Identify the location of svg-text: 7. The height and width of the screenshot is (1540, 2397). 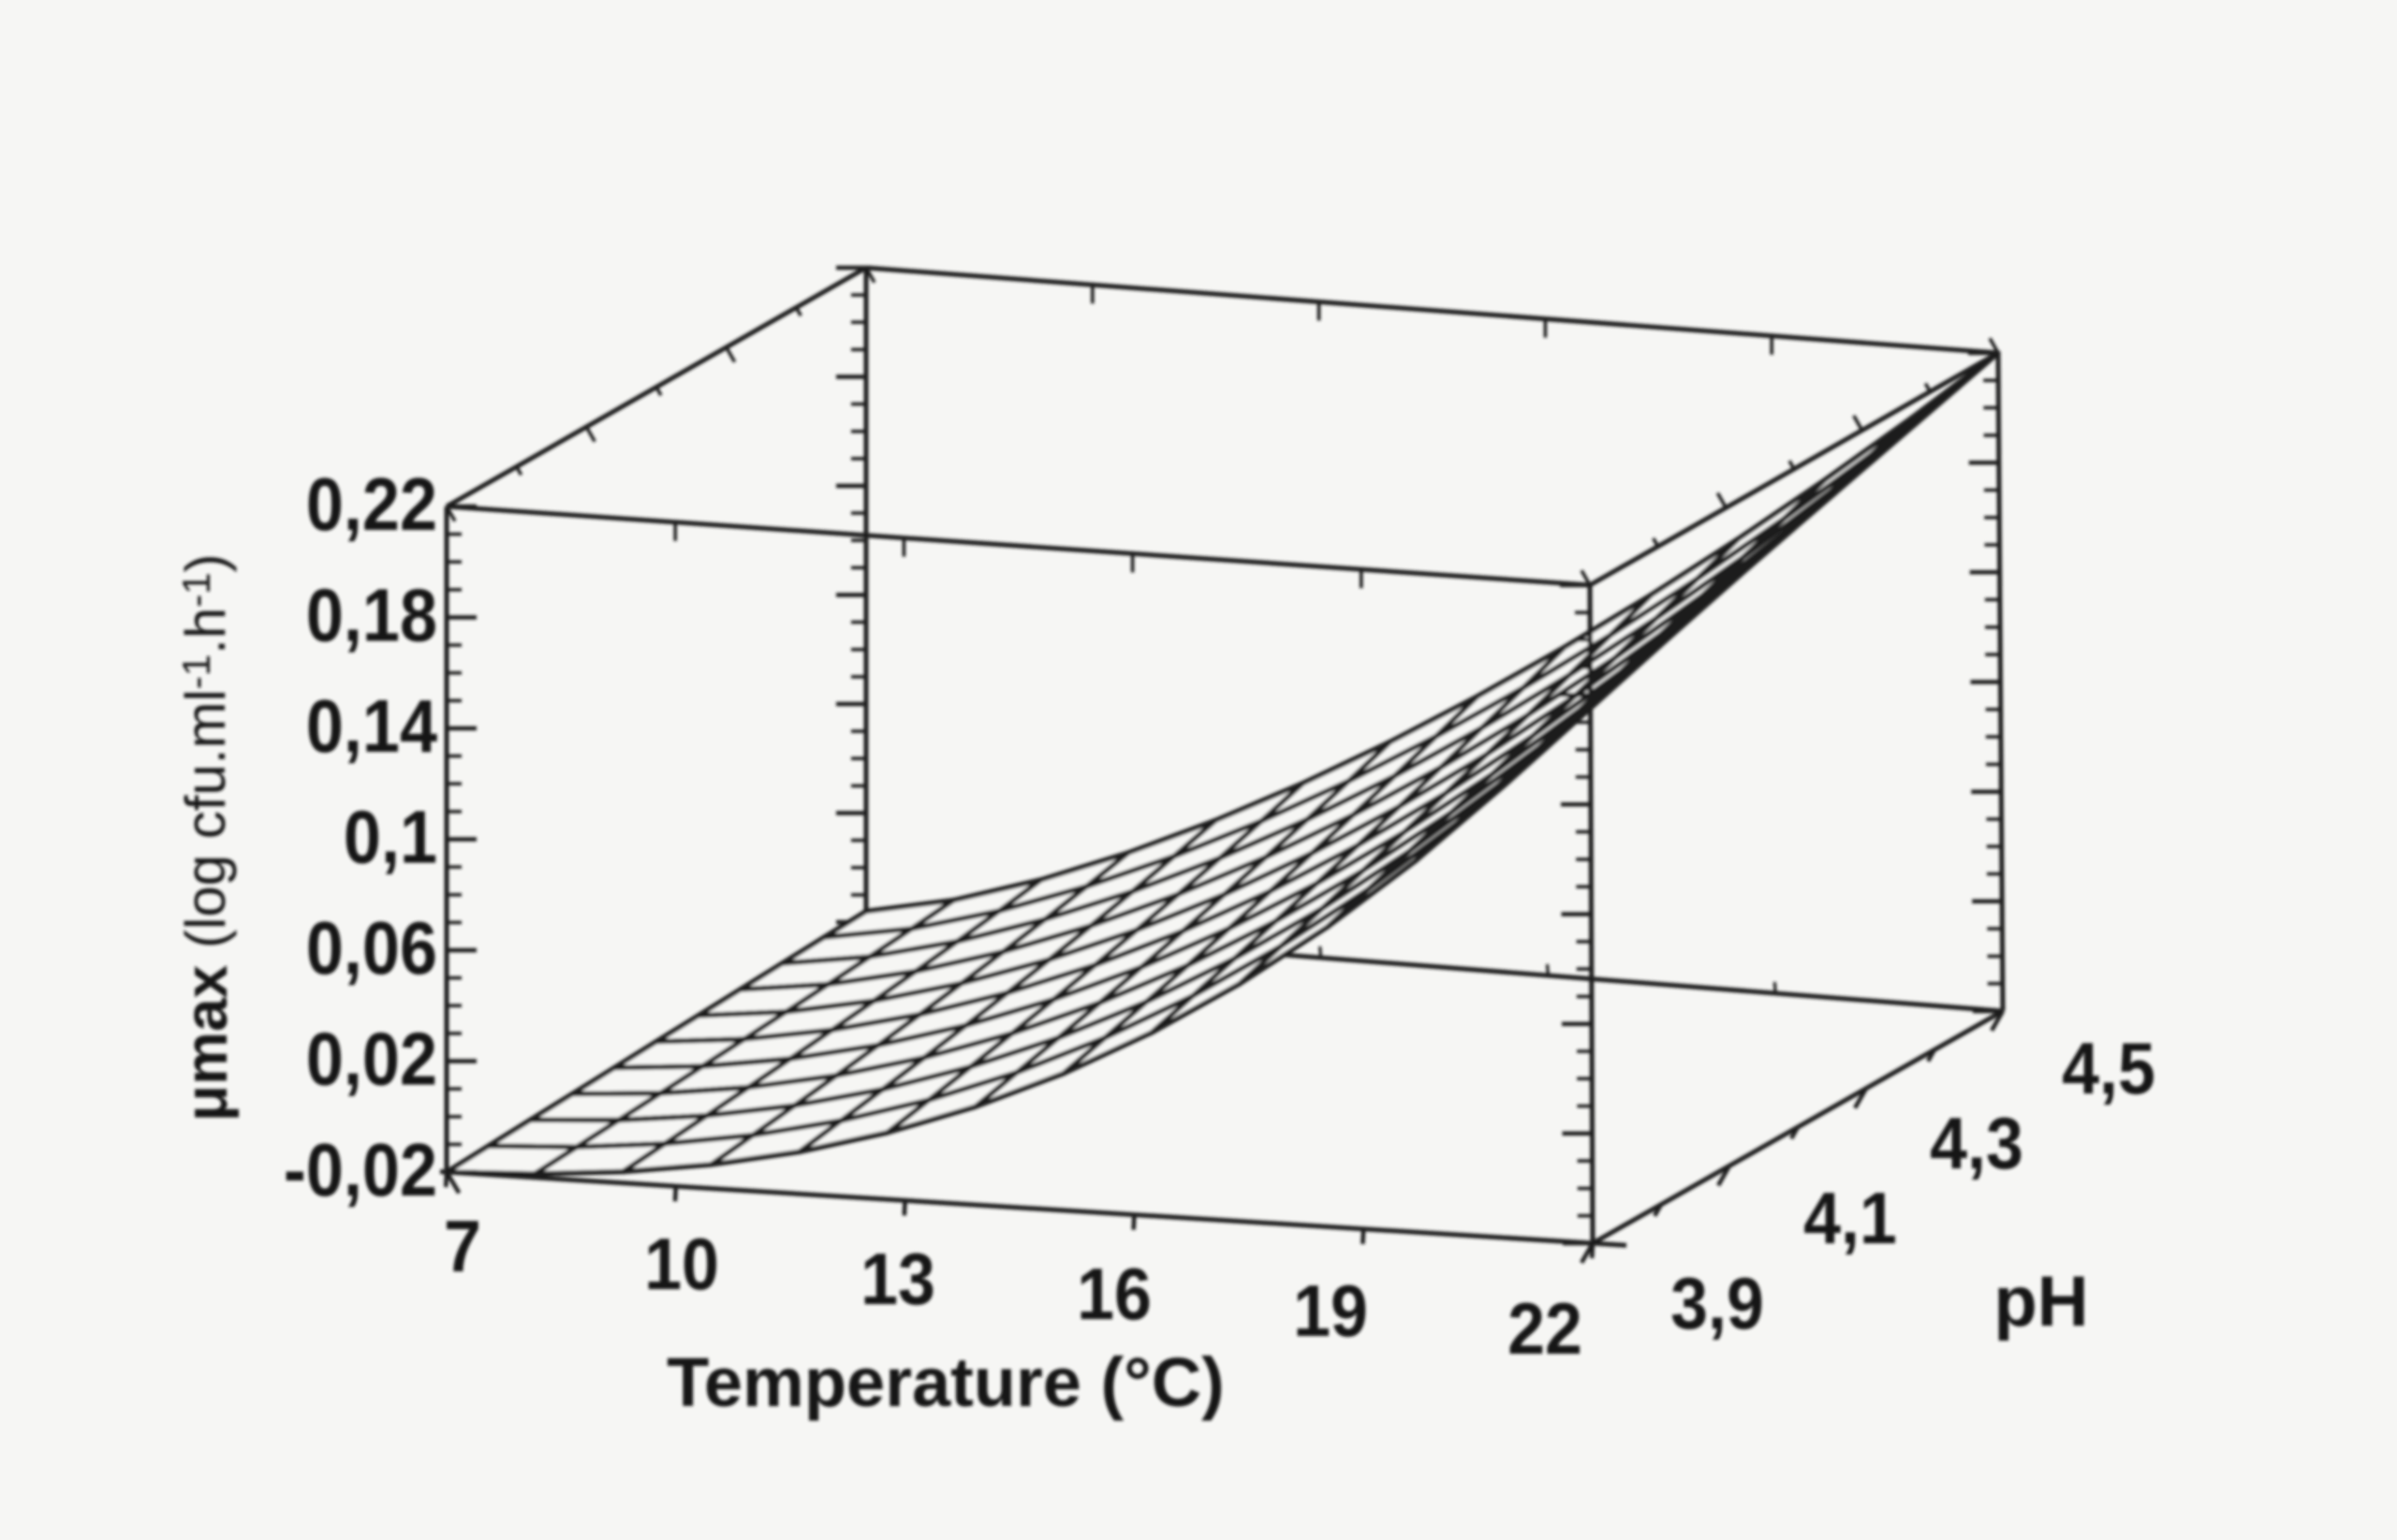
(462, 1245).